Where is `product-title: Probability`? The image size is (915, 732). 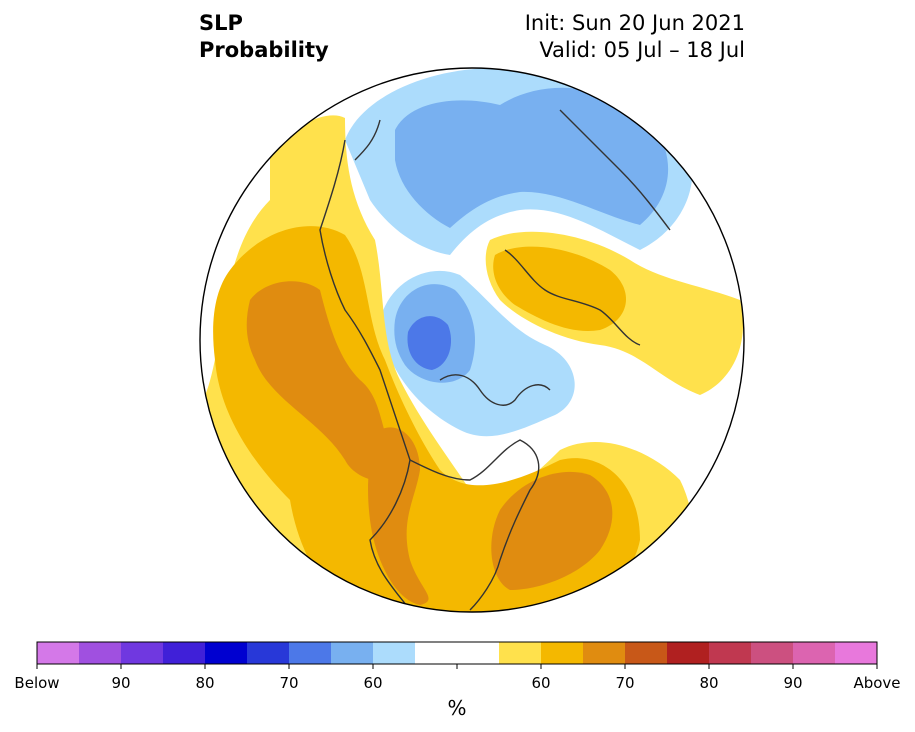 product-title: Probability is located at coordinates (264, 50).